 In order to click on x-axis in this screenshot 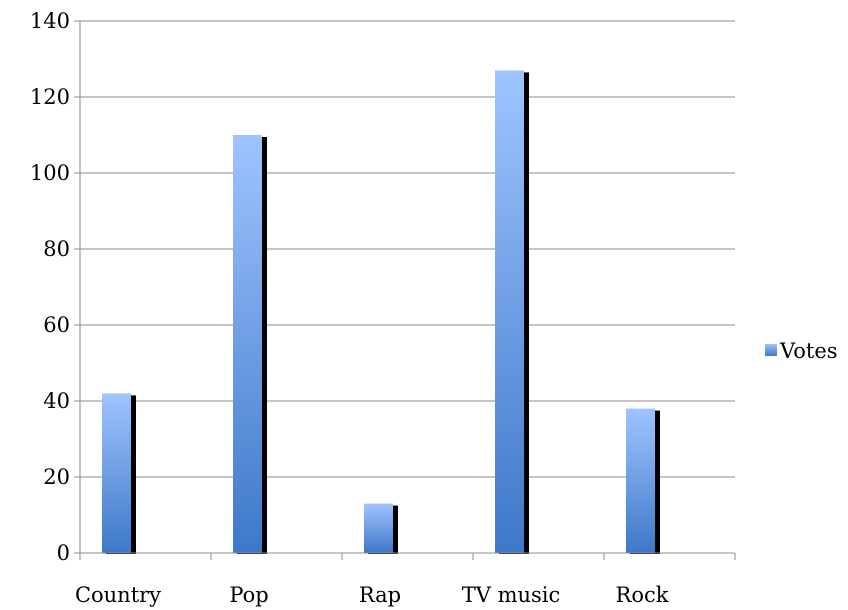, I will do `click(407, 556)`.